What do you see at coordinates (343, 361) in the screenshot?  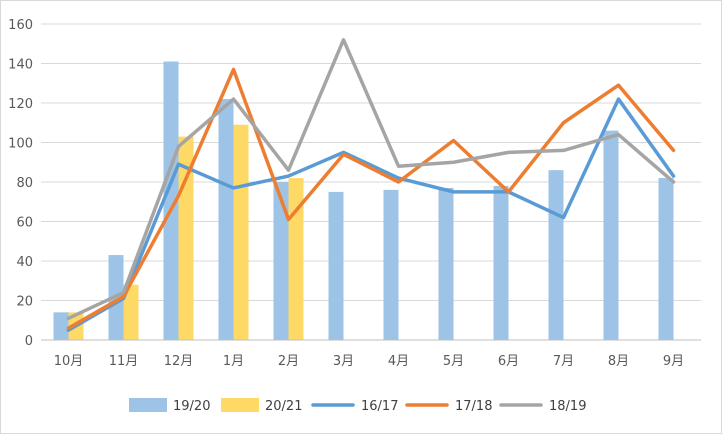 I see `x-tick-label: 3月` at bounding box center [343, 361].